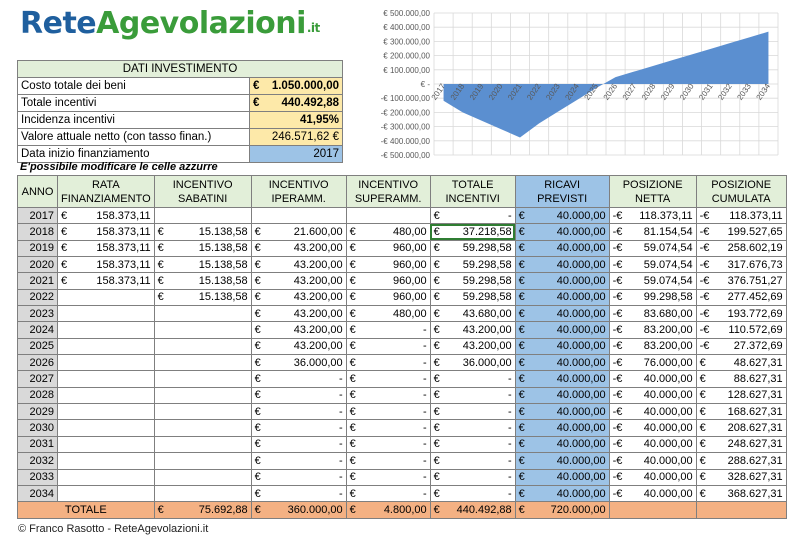 Image resolution: width=800 pixels, height=541 pixels. Describe the element at coordinates (755, 460) in the screenshot. I see `cell-value: 288.627,31` at that location.